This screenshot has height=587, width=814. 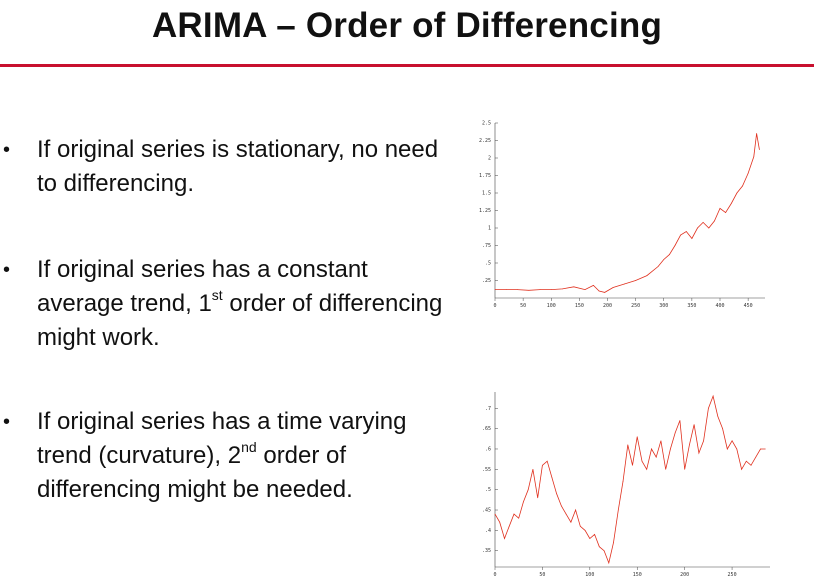 What do you see at coordinates (485, 176) in the screenshot?
I see `y-tick-label: 1.75` at bounding box center [485, 176].